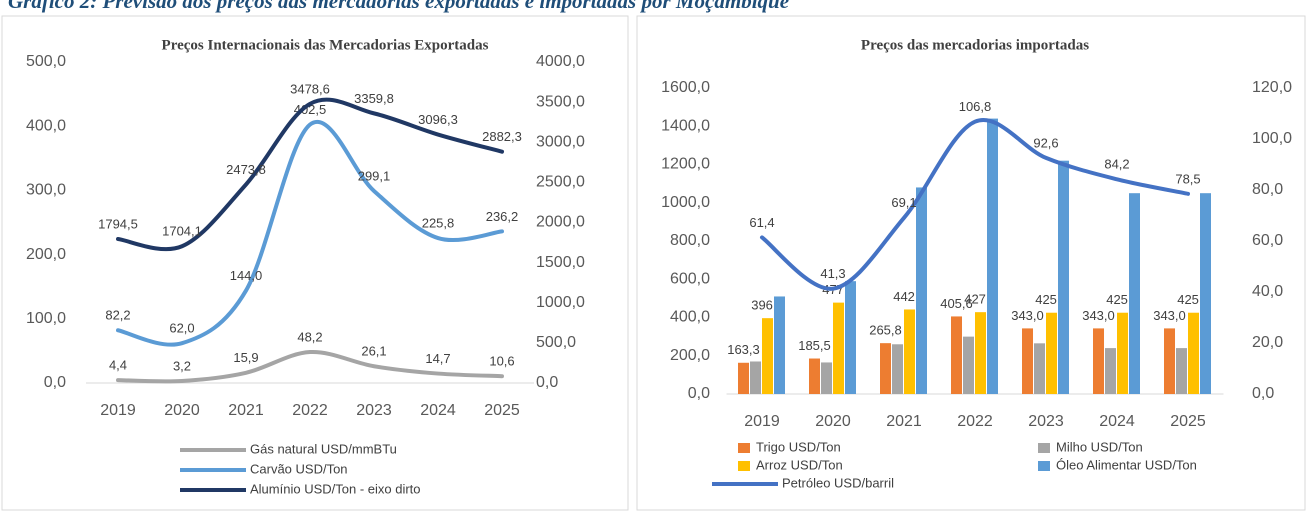 This screenshot has width=1308, height=512. I want to click on data-label: 265,8, so click(885, 330).